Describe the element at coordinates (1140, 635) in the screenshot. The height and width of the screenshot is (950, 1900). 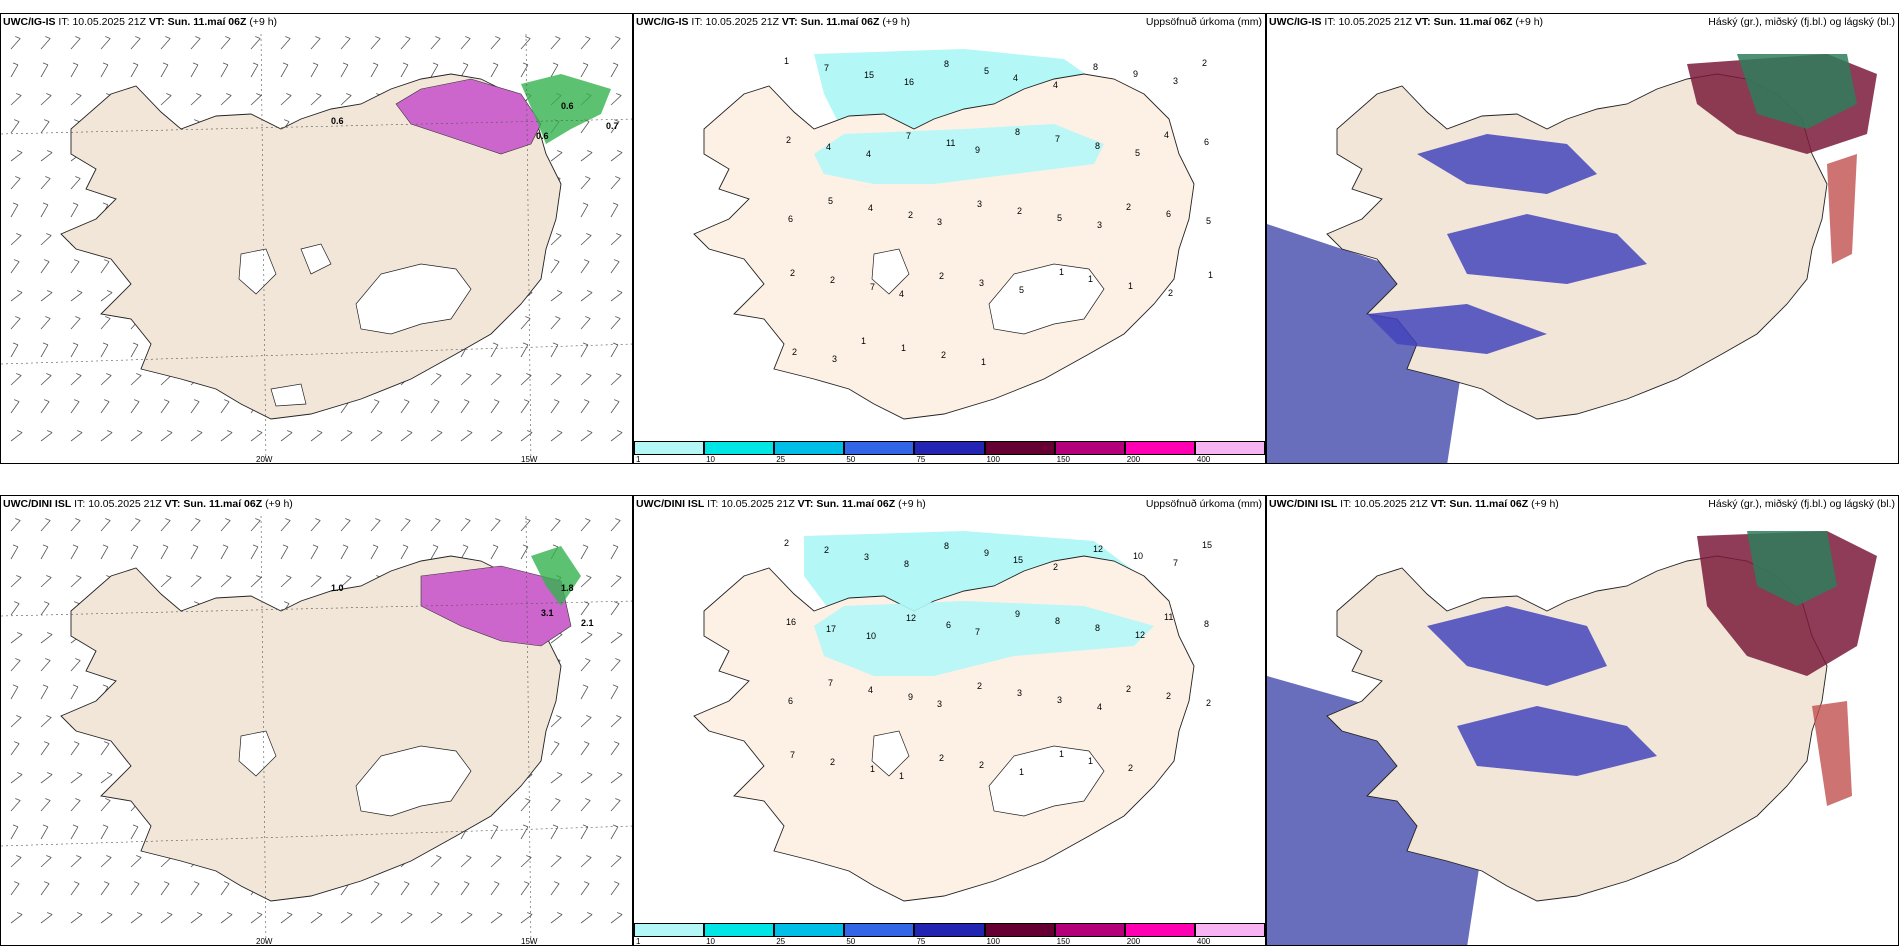
I see `precip-value-label: 12` at that location.